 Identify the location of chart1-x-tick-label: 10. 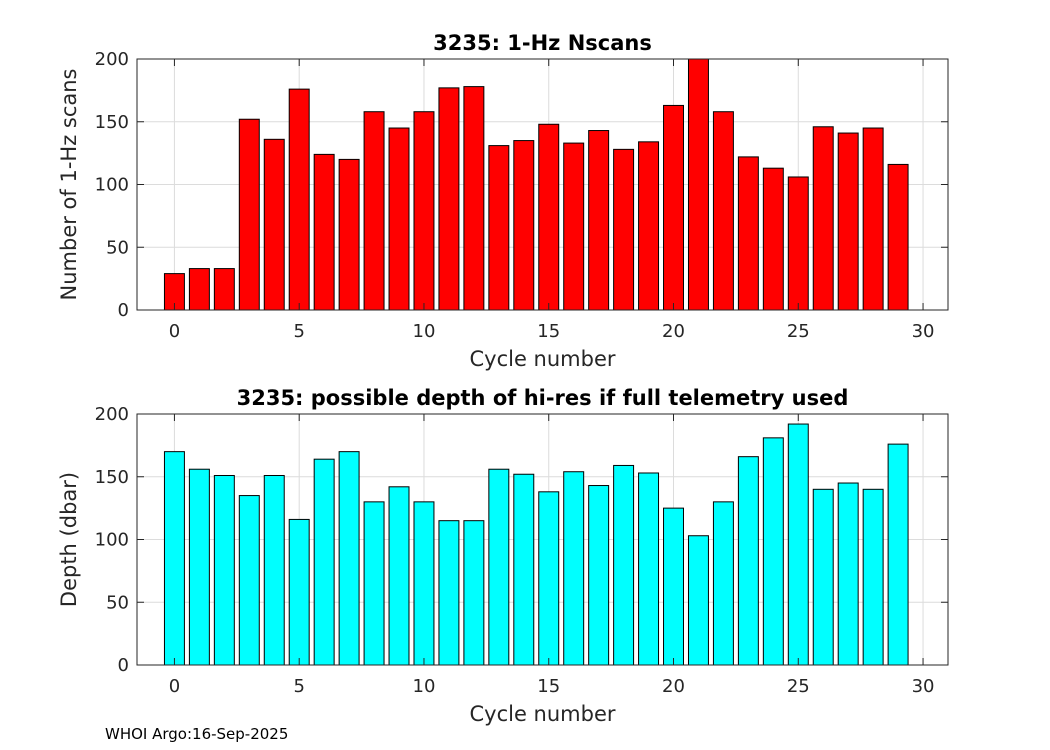
(424, 331).